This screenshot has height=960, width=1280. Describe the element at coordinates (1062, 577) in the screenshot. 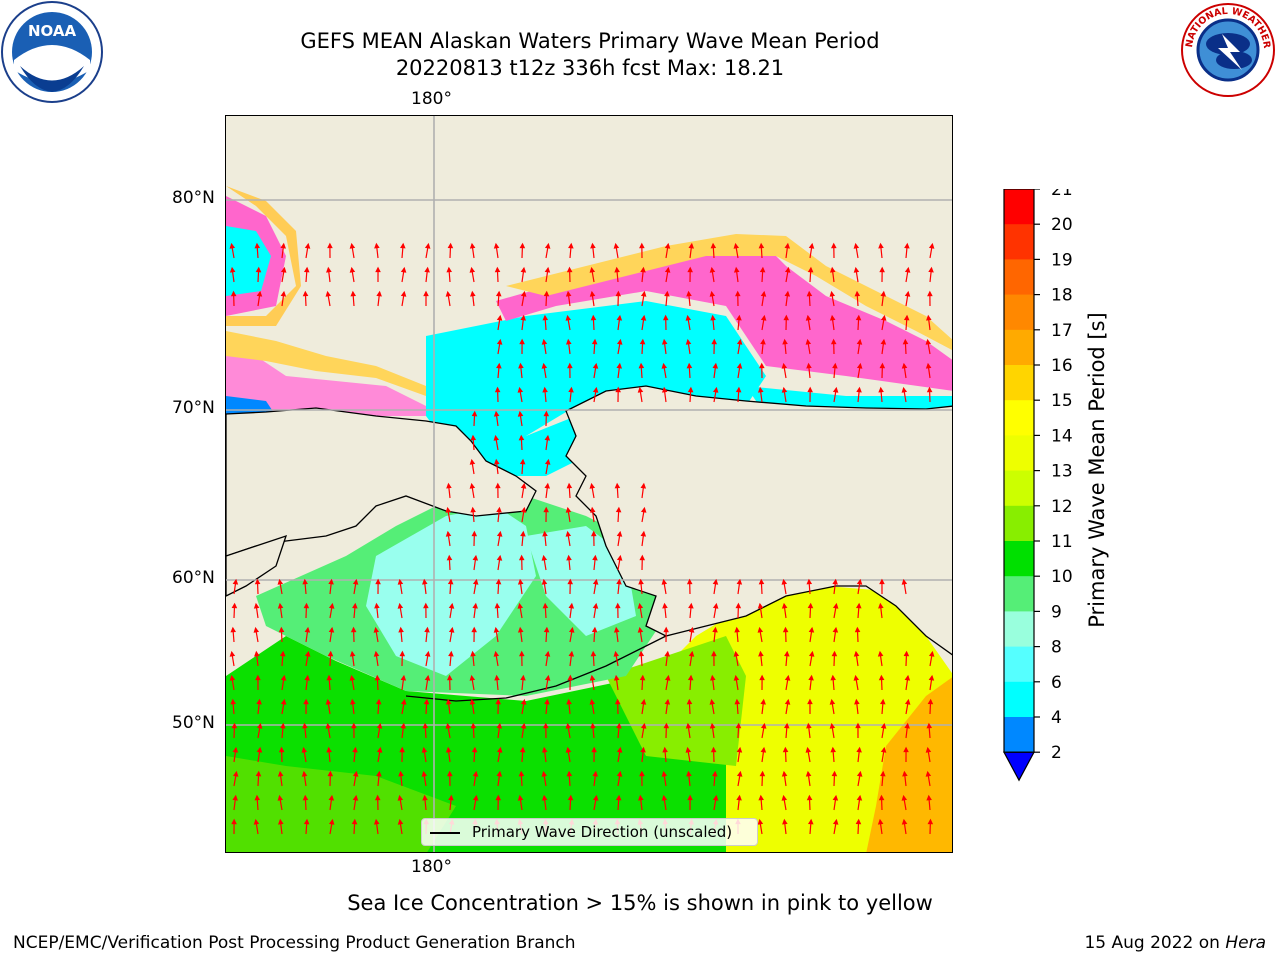

I see `colorbar-tick-label: 10` at that location.